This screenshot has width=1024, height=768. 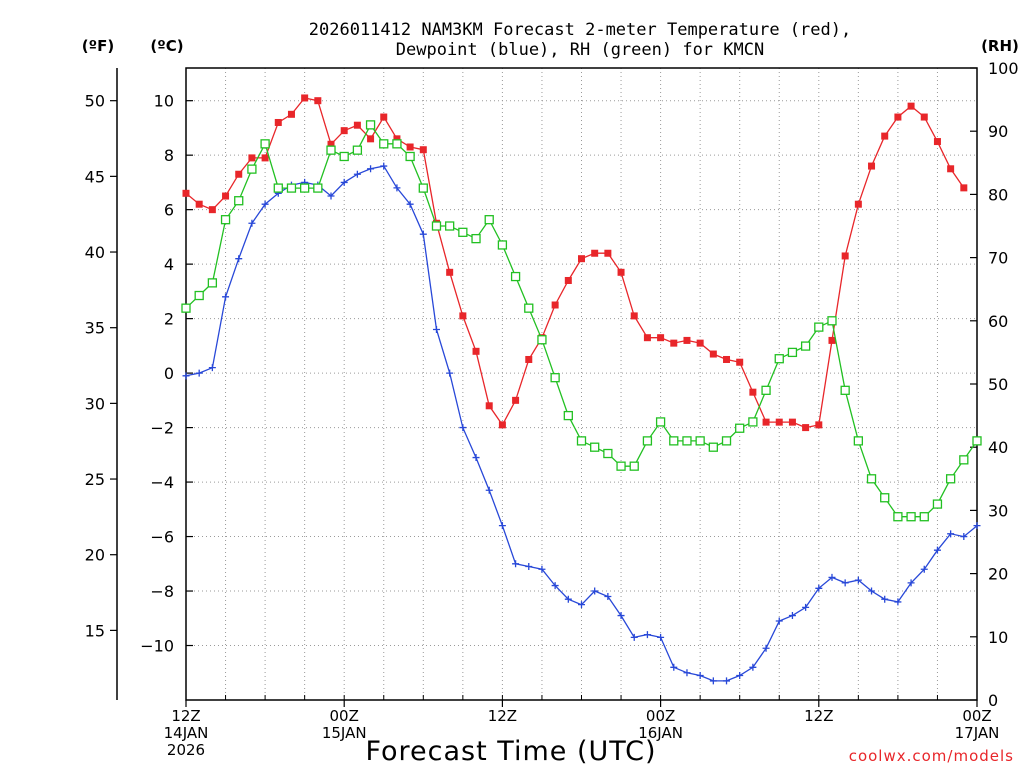 What do you see at coordinates (95, 403) in the screenshot?
I see `fahrenheit-tick-label: 30` at bounding box center [95, 403].